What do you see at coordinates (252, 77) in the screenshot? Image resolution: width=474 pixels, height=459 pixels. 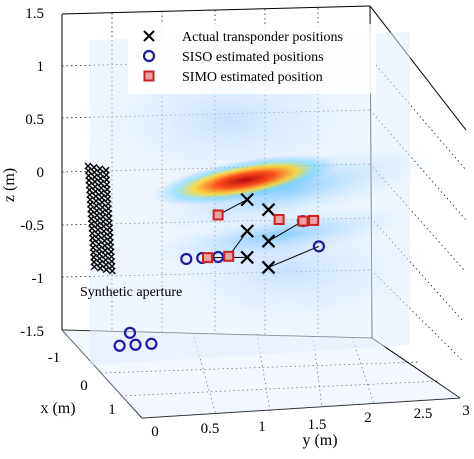 I see `legend-label-simo: SIMO estimated position` at bounding box center [252, 77].